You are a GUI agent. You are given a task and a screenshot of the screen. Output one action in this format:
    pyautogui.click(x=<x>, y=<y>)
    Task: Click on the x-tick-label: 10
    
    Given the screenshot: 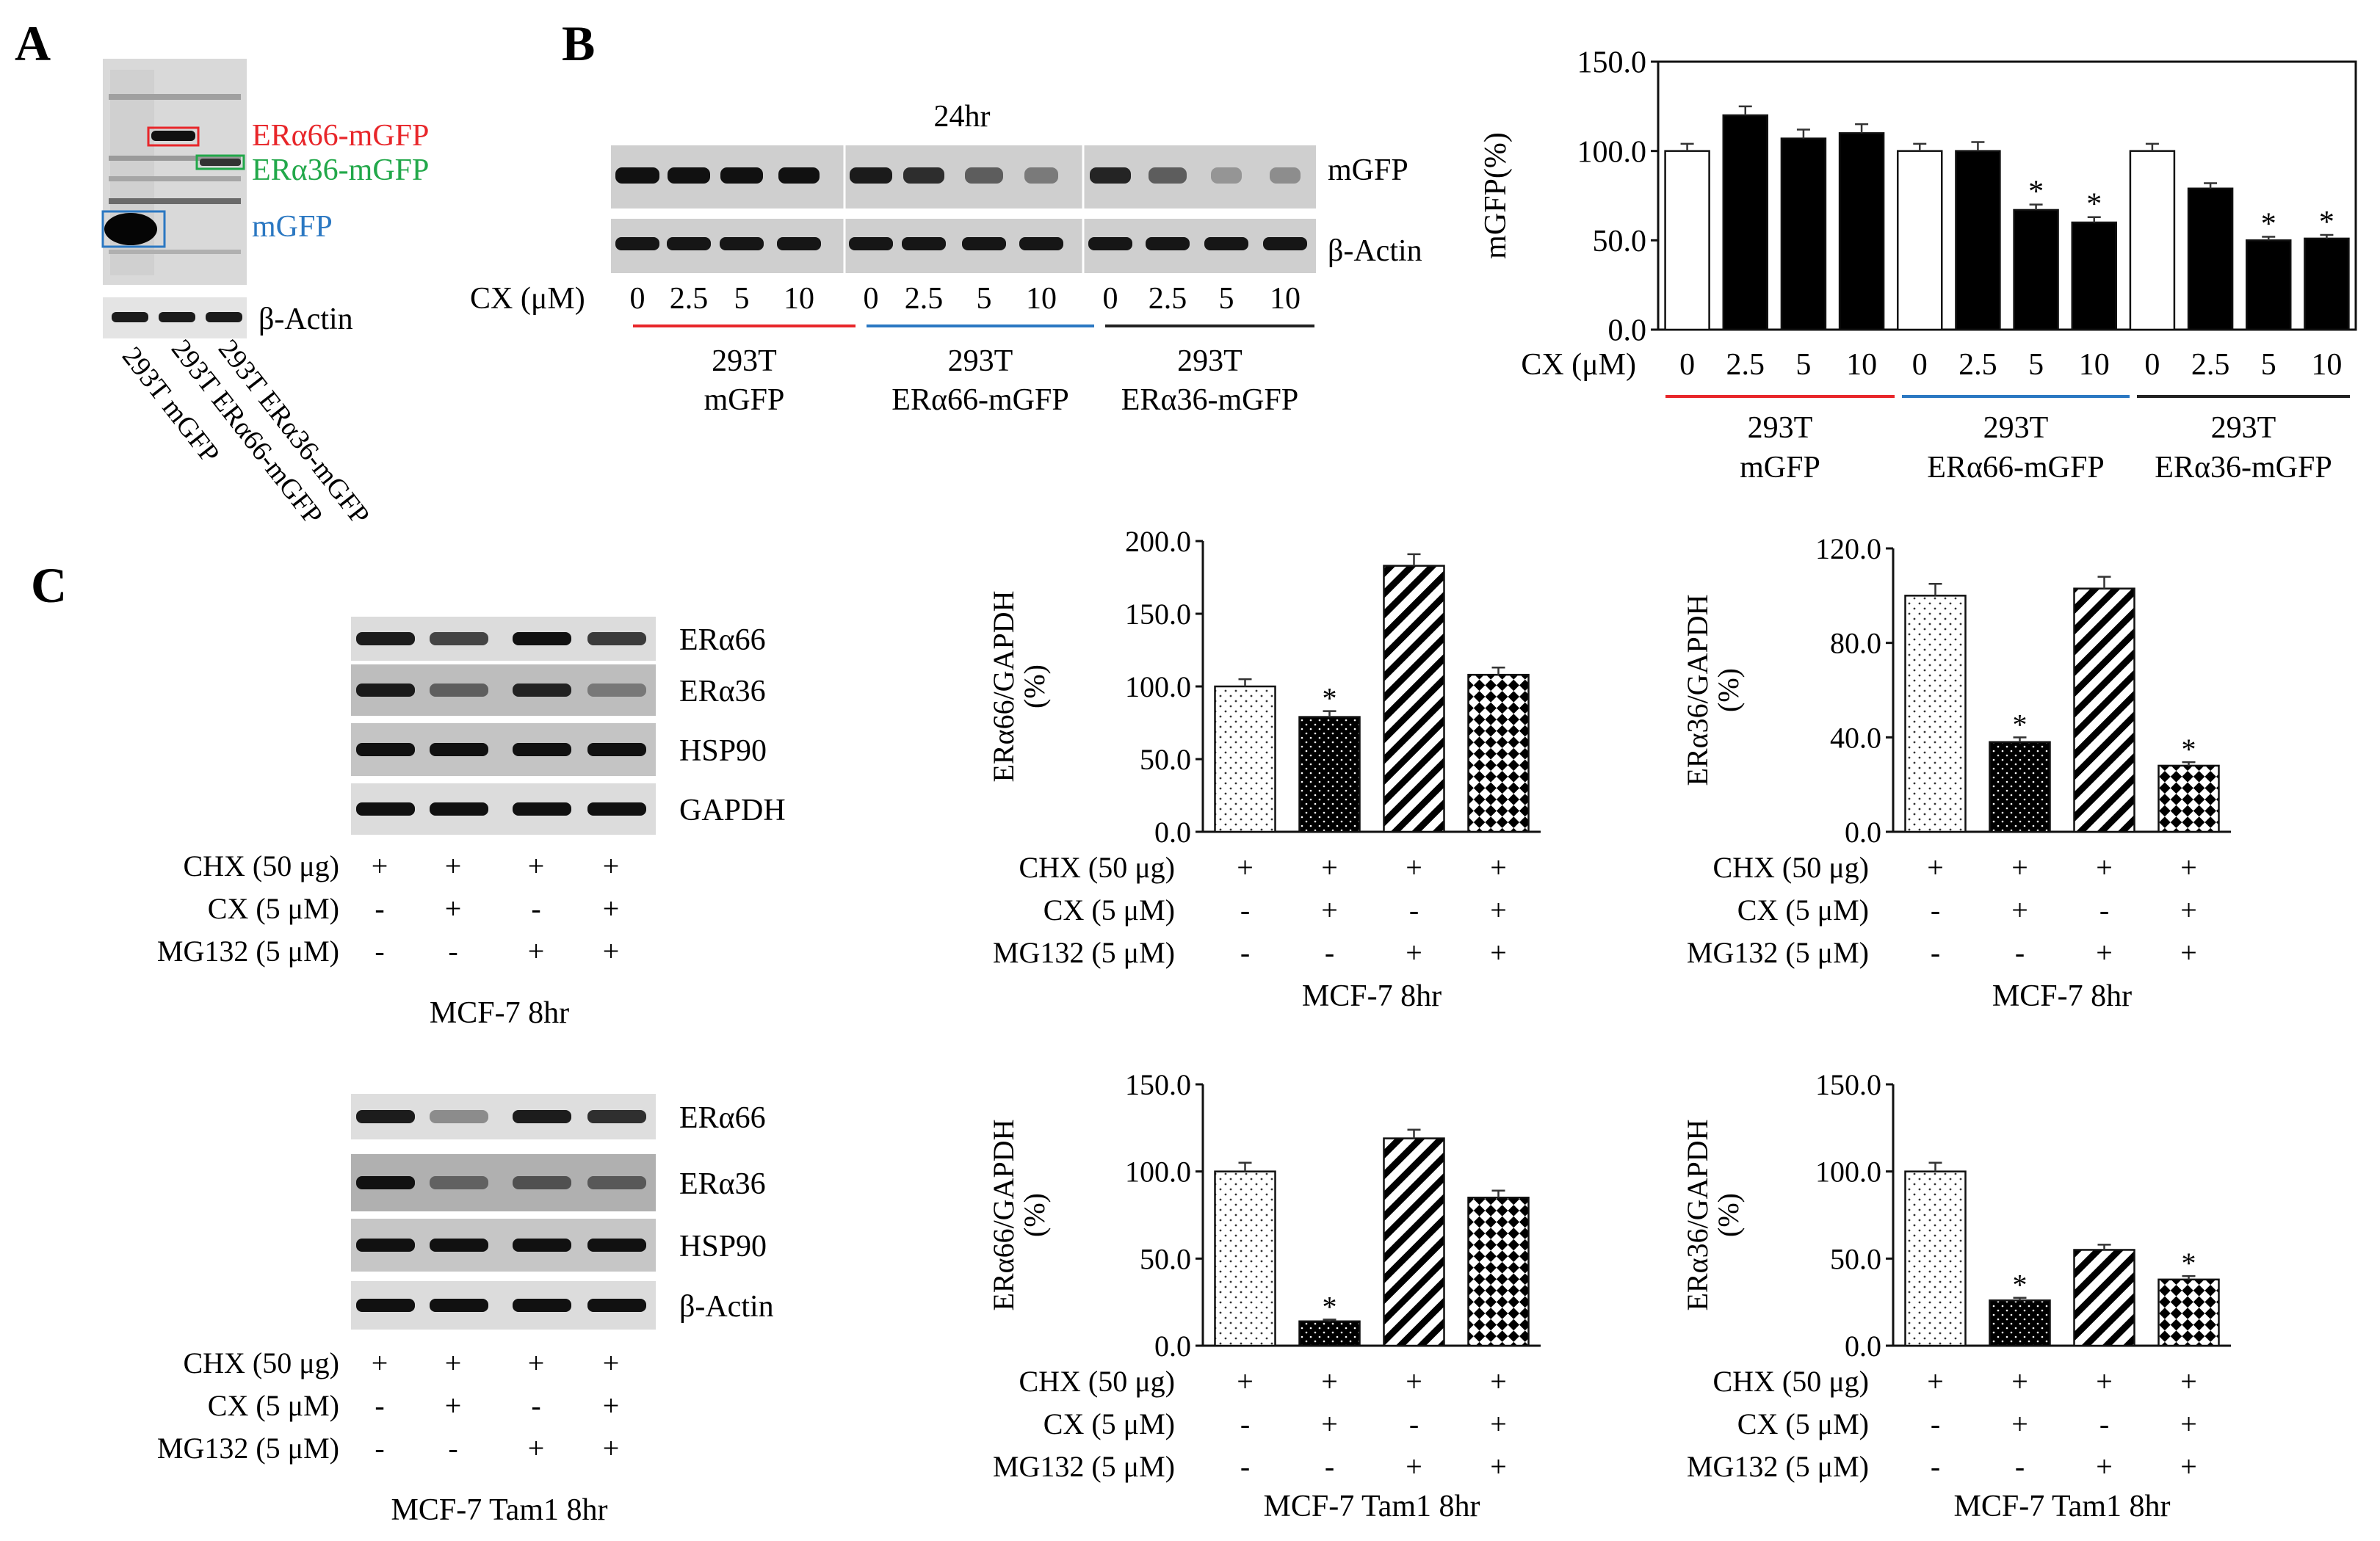 What is the action you would take?
    pyautogui.click(x=1861, y=365)
    